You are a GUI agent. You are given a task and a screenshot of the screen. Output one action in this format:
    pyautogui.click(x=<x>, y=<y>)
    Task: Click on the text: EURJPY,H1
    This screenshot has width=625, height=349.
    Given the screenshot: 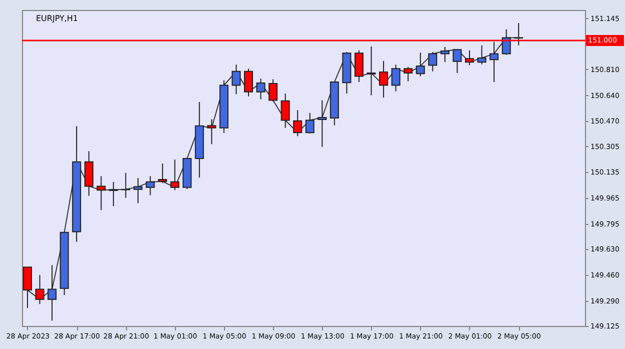 What is the action you would take?
    pyautogui.click(x=57, y=18)
    